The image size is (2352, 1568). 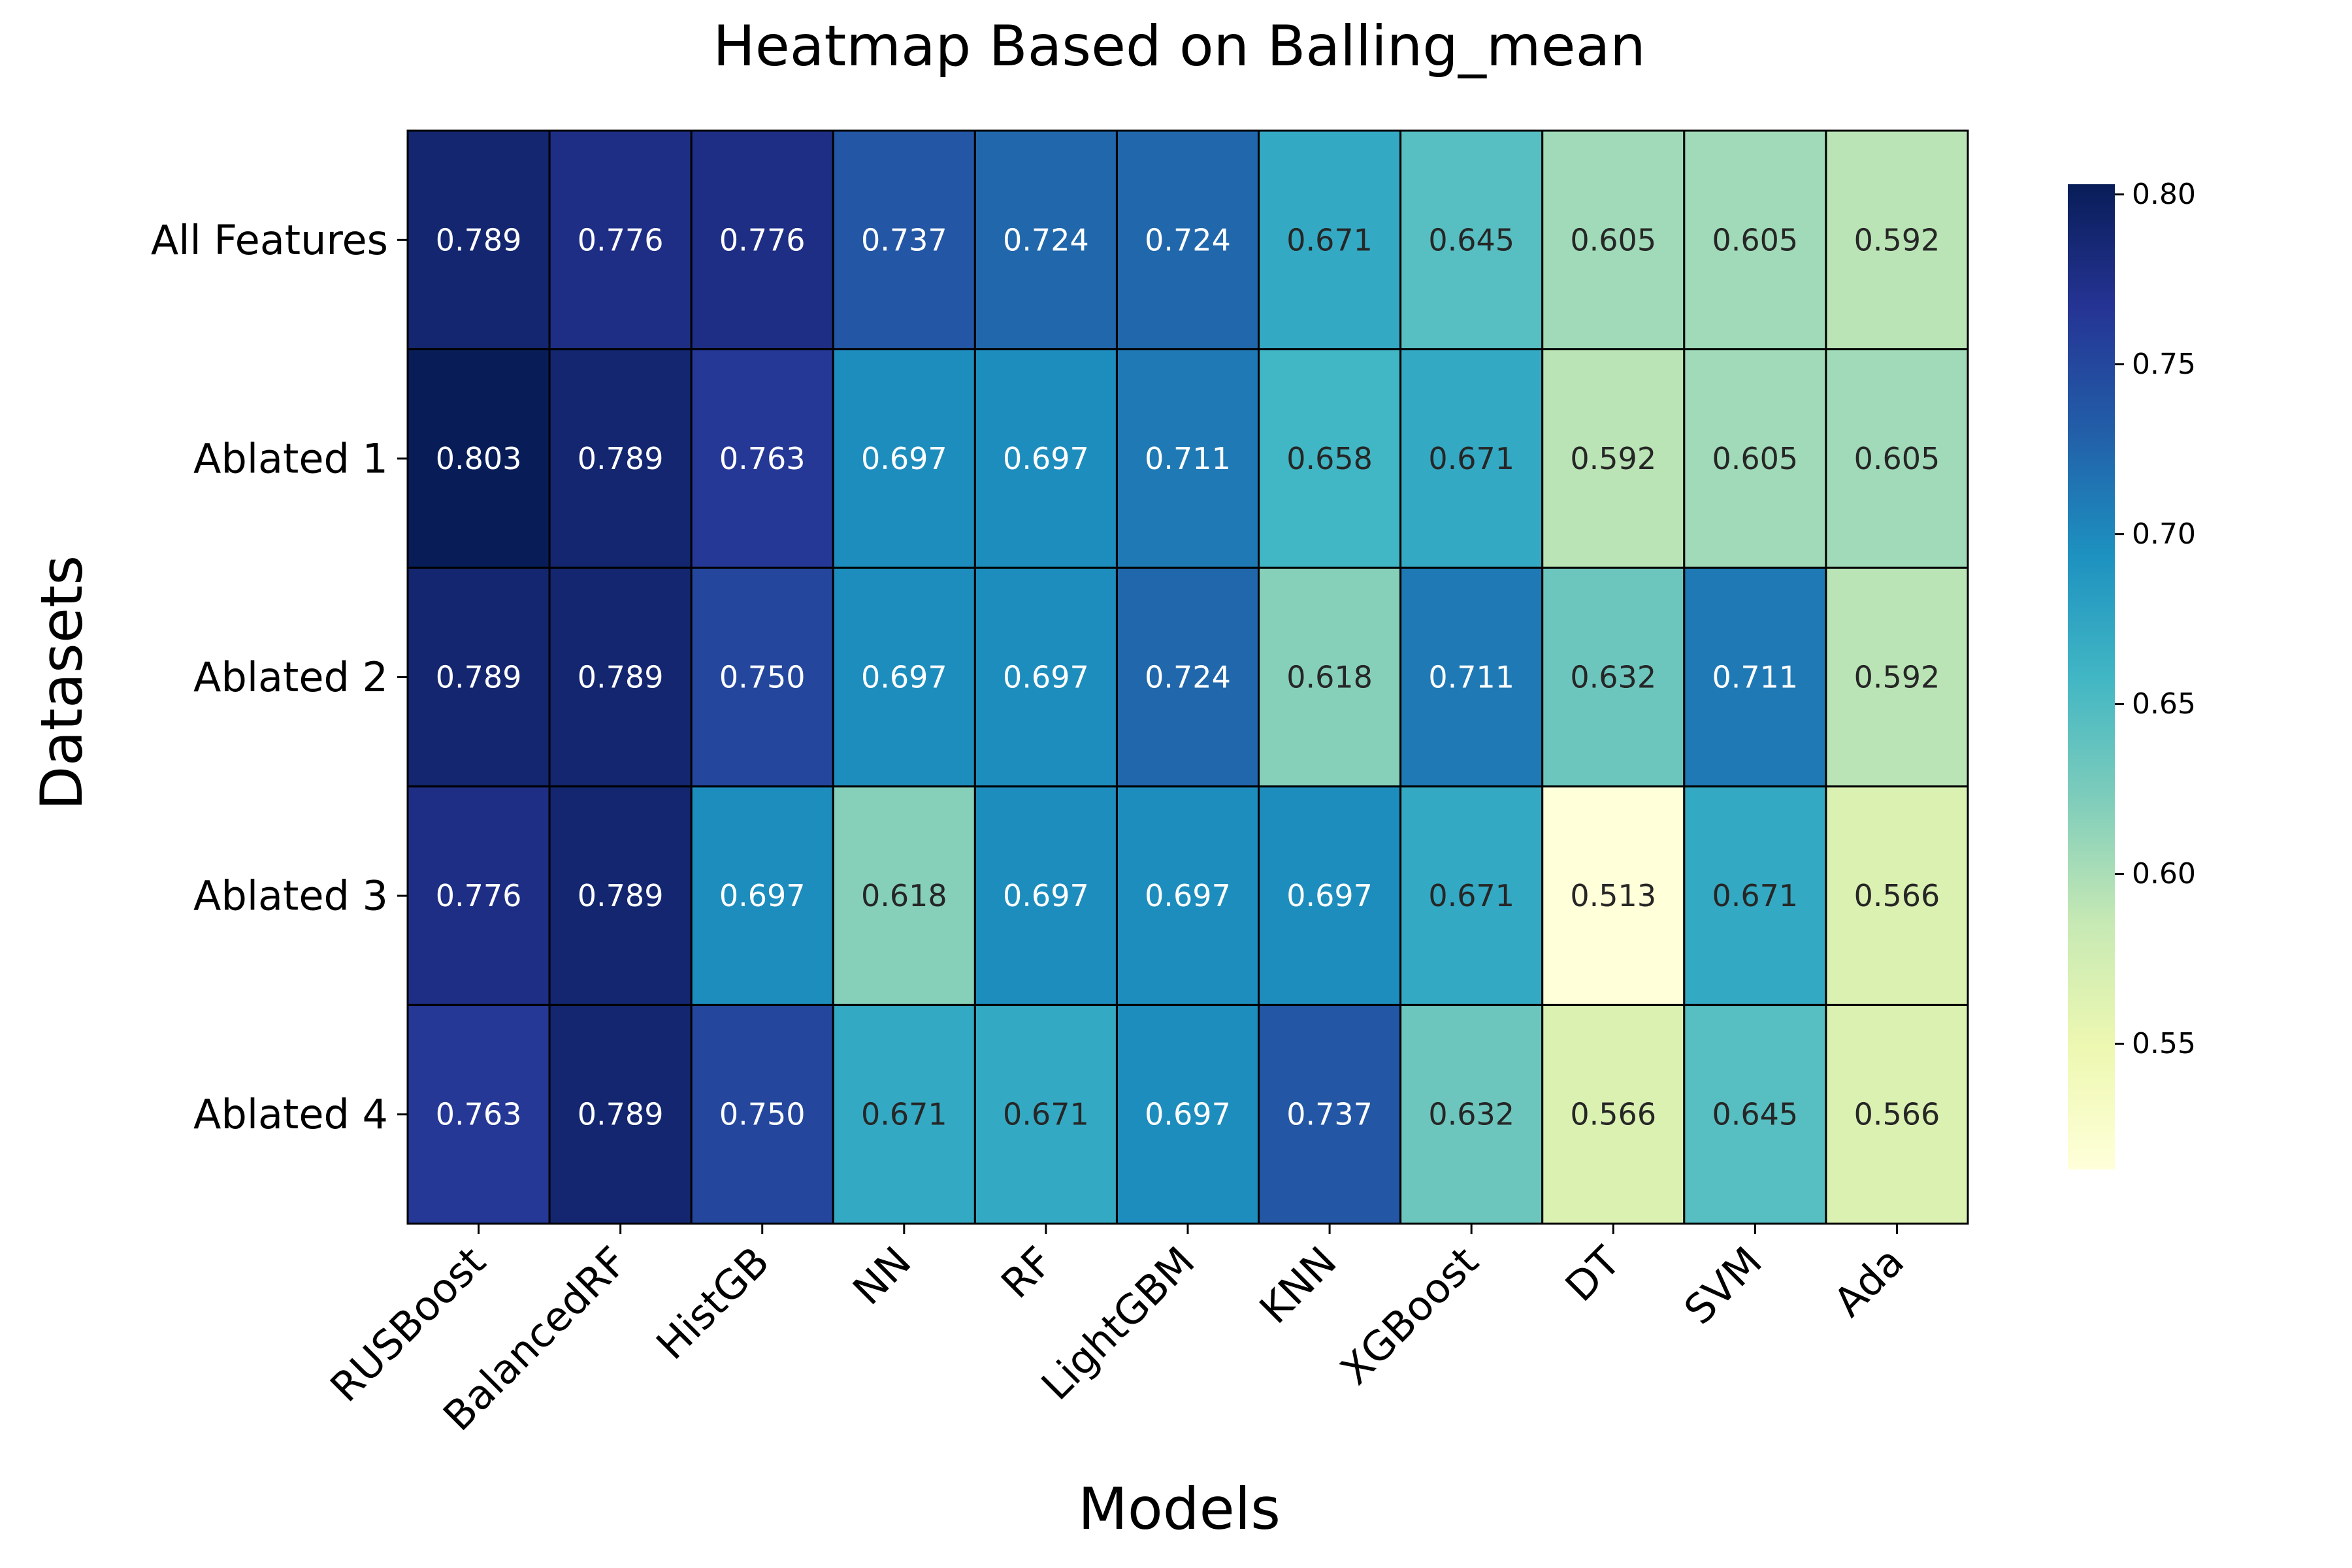 What do you see at coordinates (2164, 873) in the screenshot?
I see `colorbar-tick-label: 0.60` at bounding box center [2164, 873].